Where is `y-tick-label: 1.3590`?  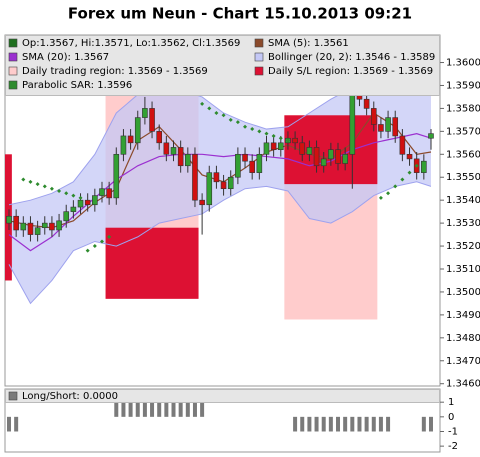
y-tick-label: 1.3590 is located at coordinates (463, 85).